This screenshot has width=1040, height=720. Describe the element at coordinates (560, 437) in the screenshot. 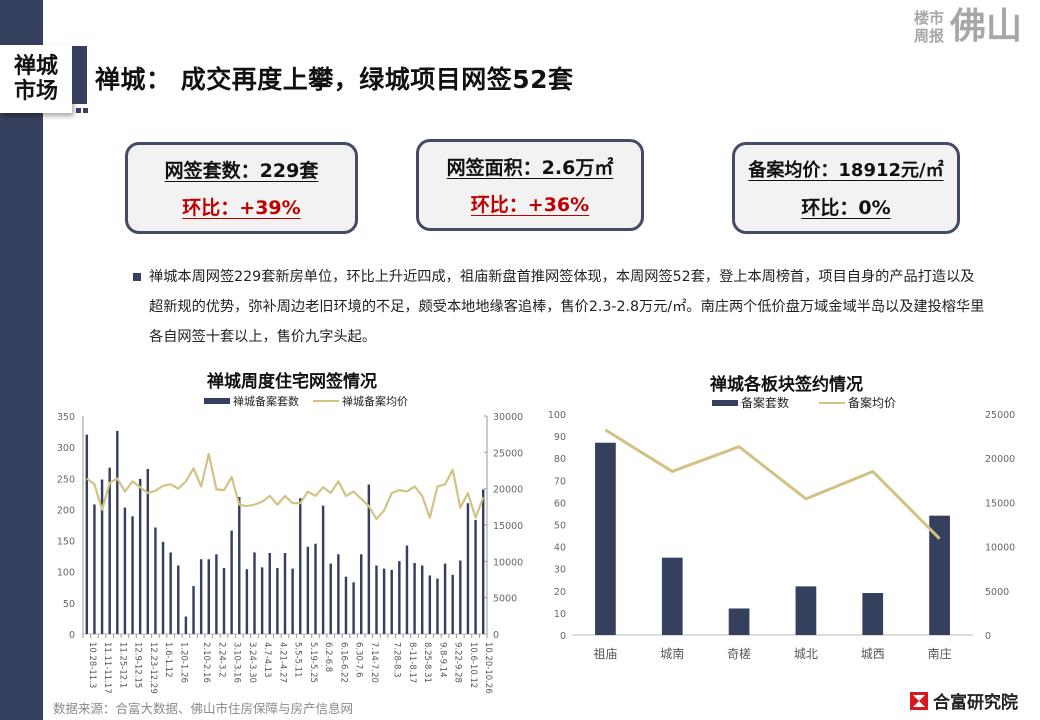

I see `svg-text: 90` at that location.